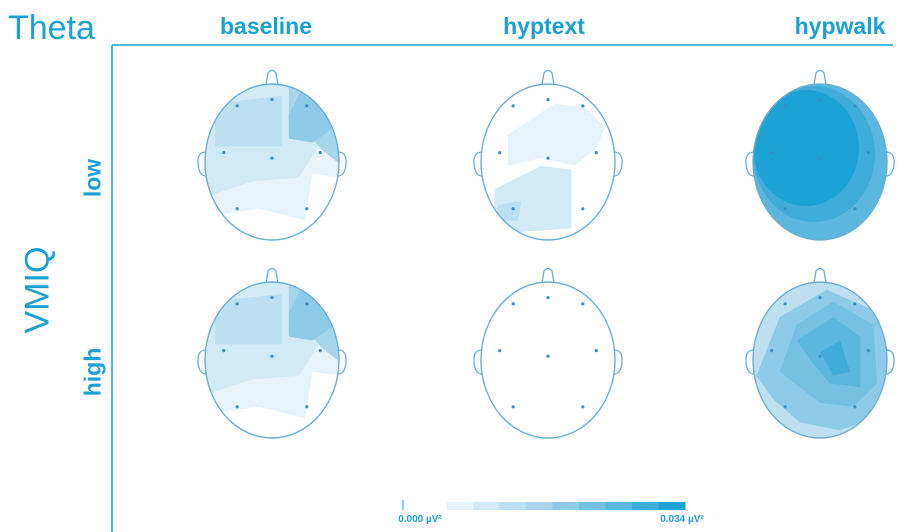  I want to click on colorbar-min-label: 0.000 µV², so click(420, 519).